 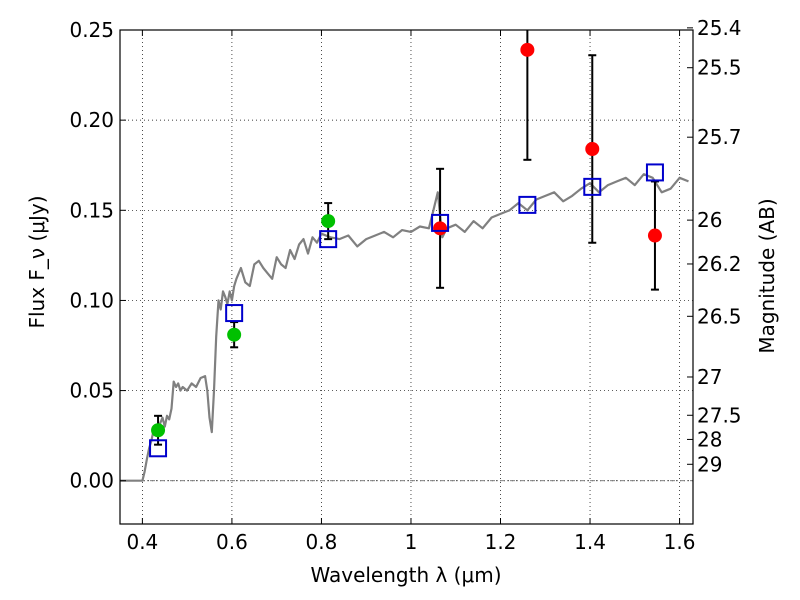 I want to click on y-tick-label: 0.15, so click(x=91, y=210).